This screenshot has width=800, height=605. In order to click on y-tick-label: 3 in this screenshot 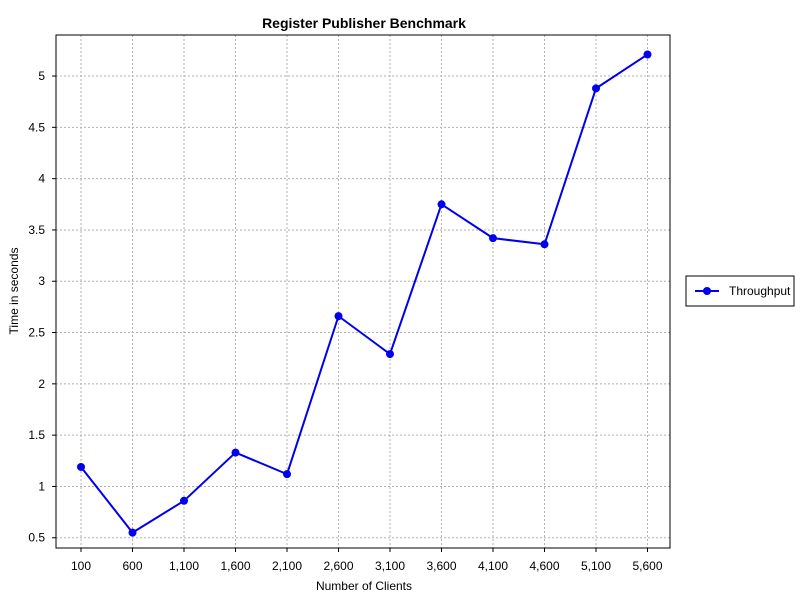, I will do `click(41, 281)`.